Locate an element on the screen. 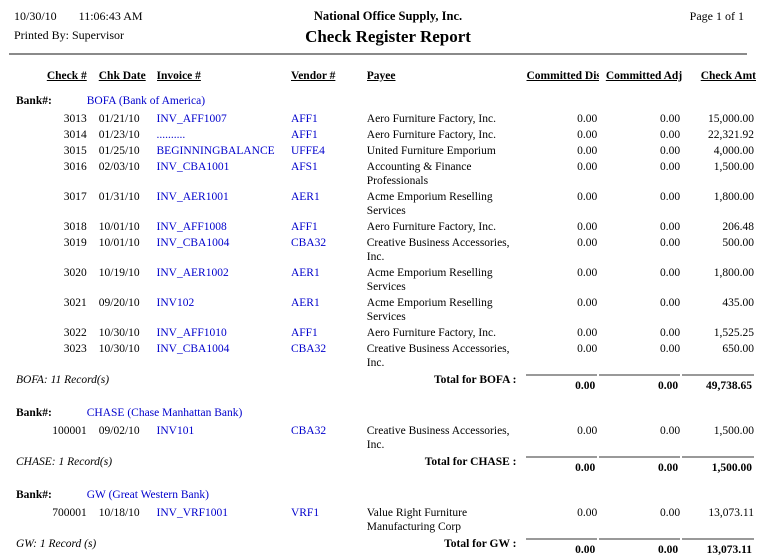 This screenshot has height=556, width=759. check-date-cell: 10/19/10 is located at coordinates (119, 273).